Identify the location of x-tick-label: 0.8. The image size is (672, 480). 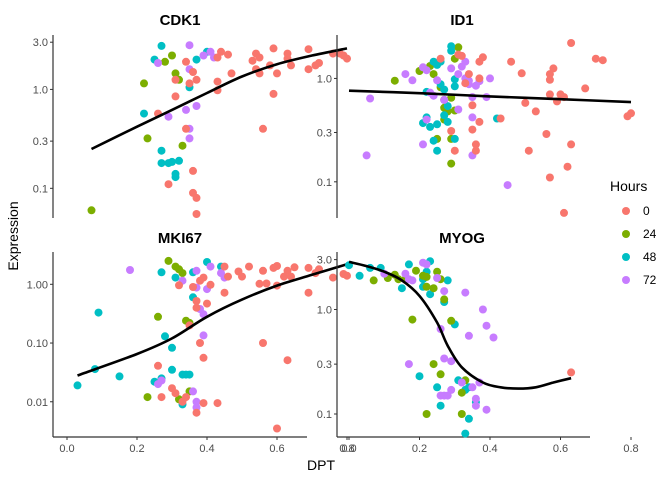
(630, 449).